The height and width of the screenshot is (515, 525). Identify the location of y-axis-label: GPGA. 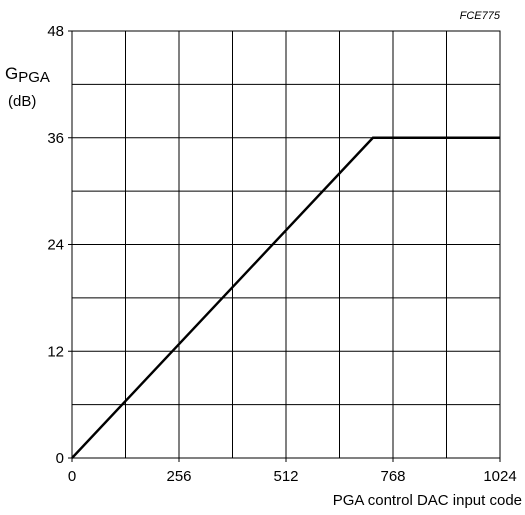
(27, 75).